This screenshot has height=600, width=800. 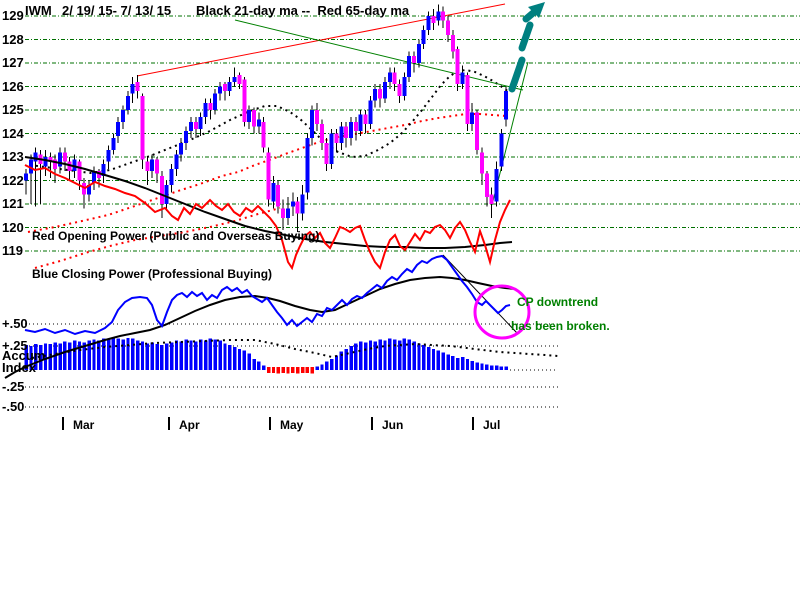 What do you see at coordinates (19, 367) in the screenshot?
I see `indicator-name-line2: Index` at bounding box center [19, 367].